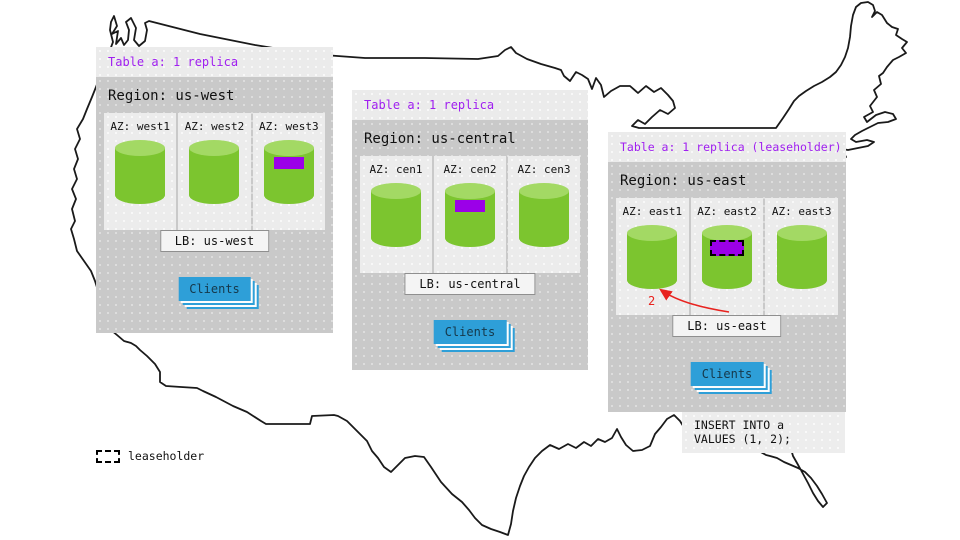 This screenshot has height=540, width=960. I want to click on sql-statement: INSERT INTO a VALUES (1, 2);, so click(763, 432).